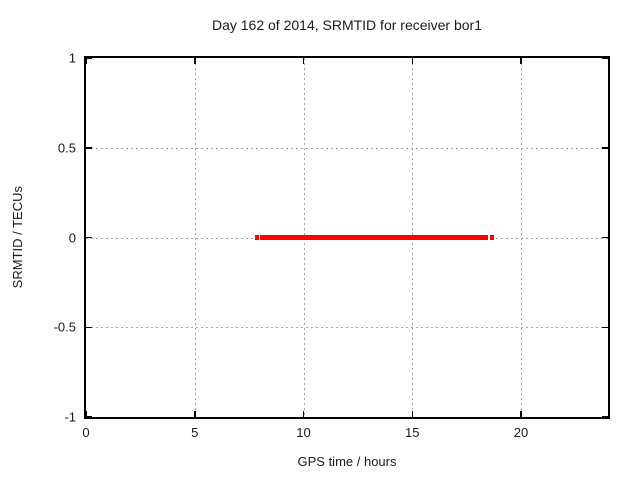 The width and height of the screenshot is (640, 480). What do you see at coordinates (72, 237) in the screenshot?
I see `y-tick-label: 0` at bounding box center [72, 237].